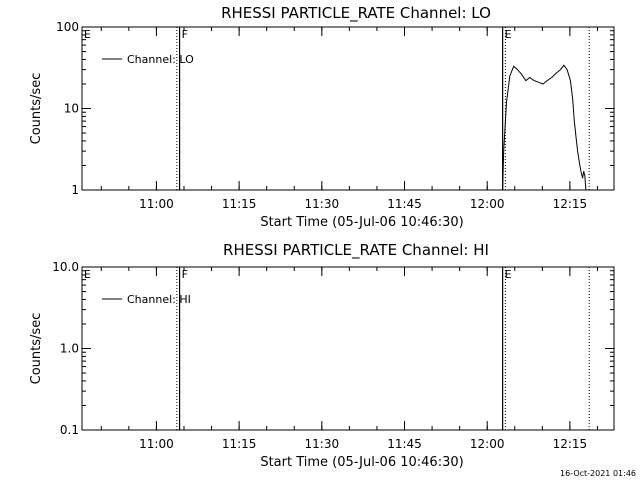 Image resolution: width=640 pixels, height=480 pixels. I want to click on series-line, so click(544, 127).